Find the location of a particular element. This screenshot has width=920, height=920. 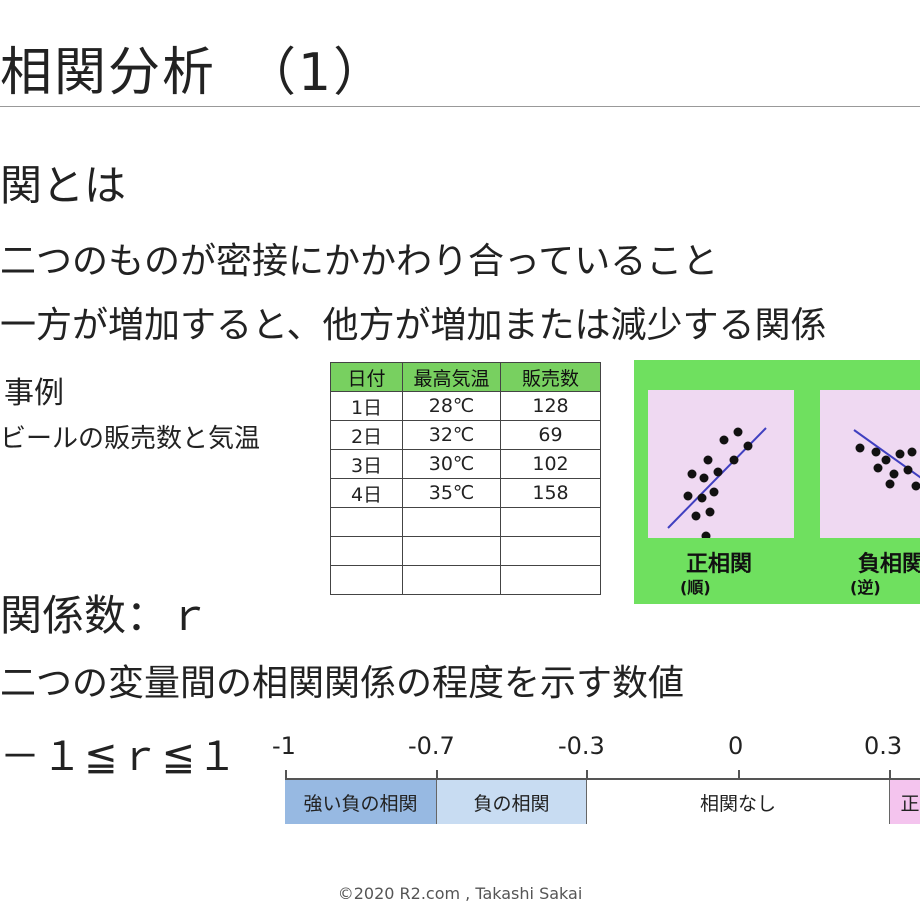

band-strong-negative: 強い負の相関 is located at coordinates (361, 802).